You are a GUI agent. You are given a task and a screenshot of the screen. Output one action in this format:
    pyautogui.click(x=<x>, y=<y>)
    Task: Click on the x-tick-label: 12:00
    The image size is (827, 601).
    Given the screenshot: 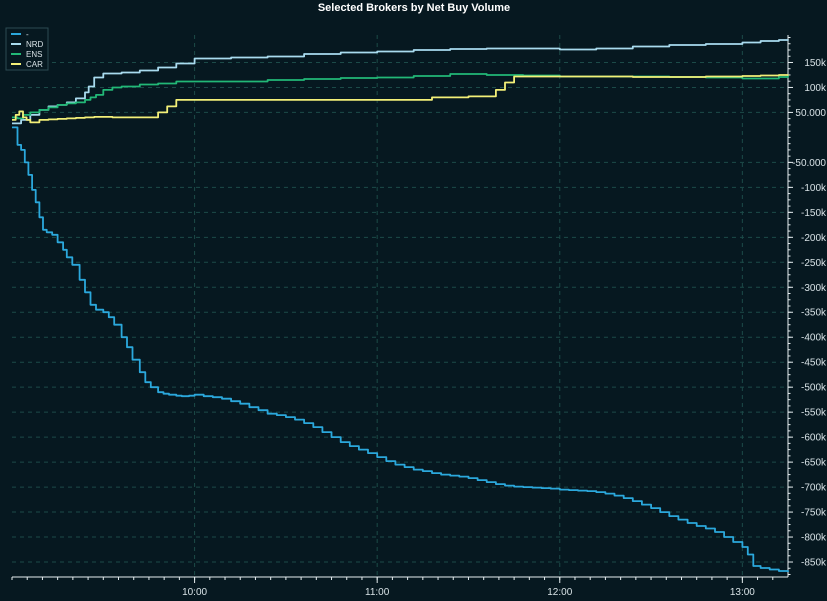 What is the action you would take?
    pyautogui.click(x=559, y=592)
    